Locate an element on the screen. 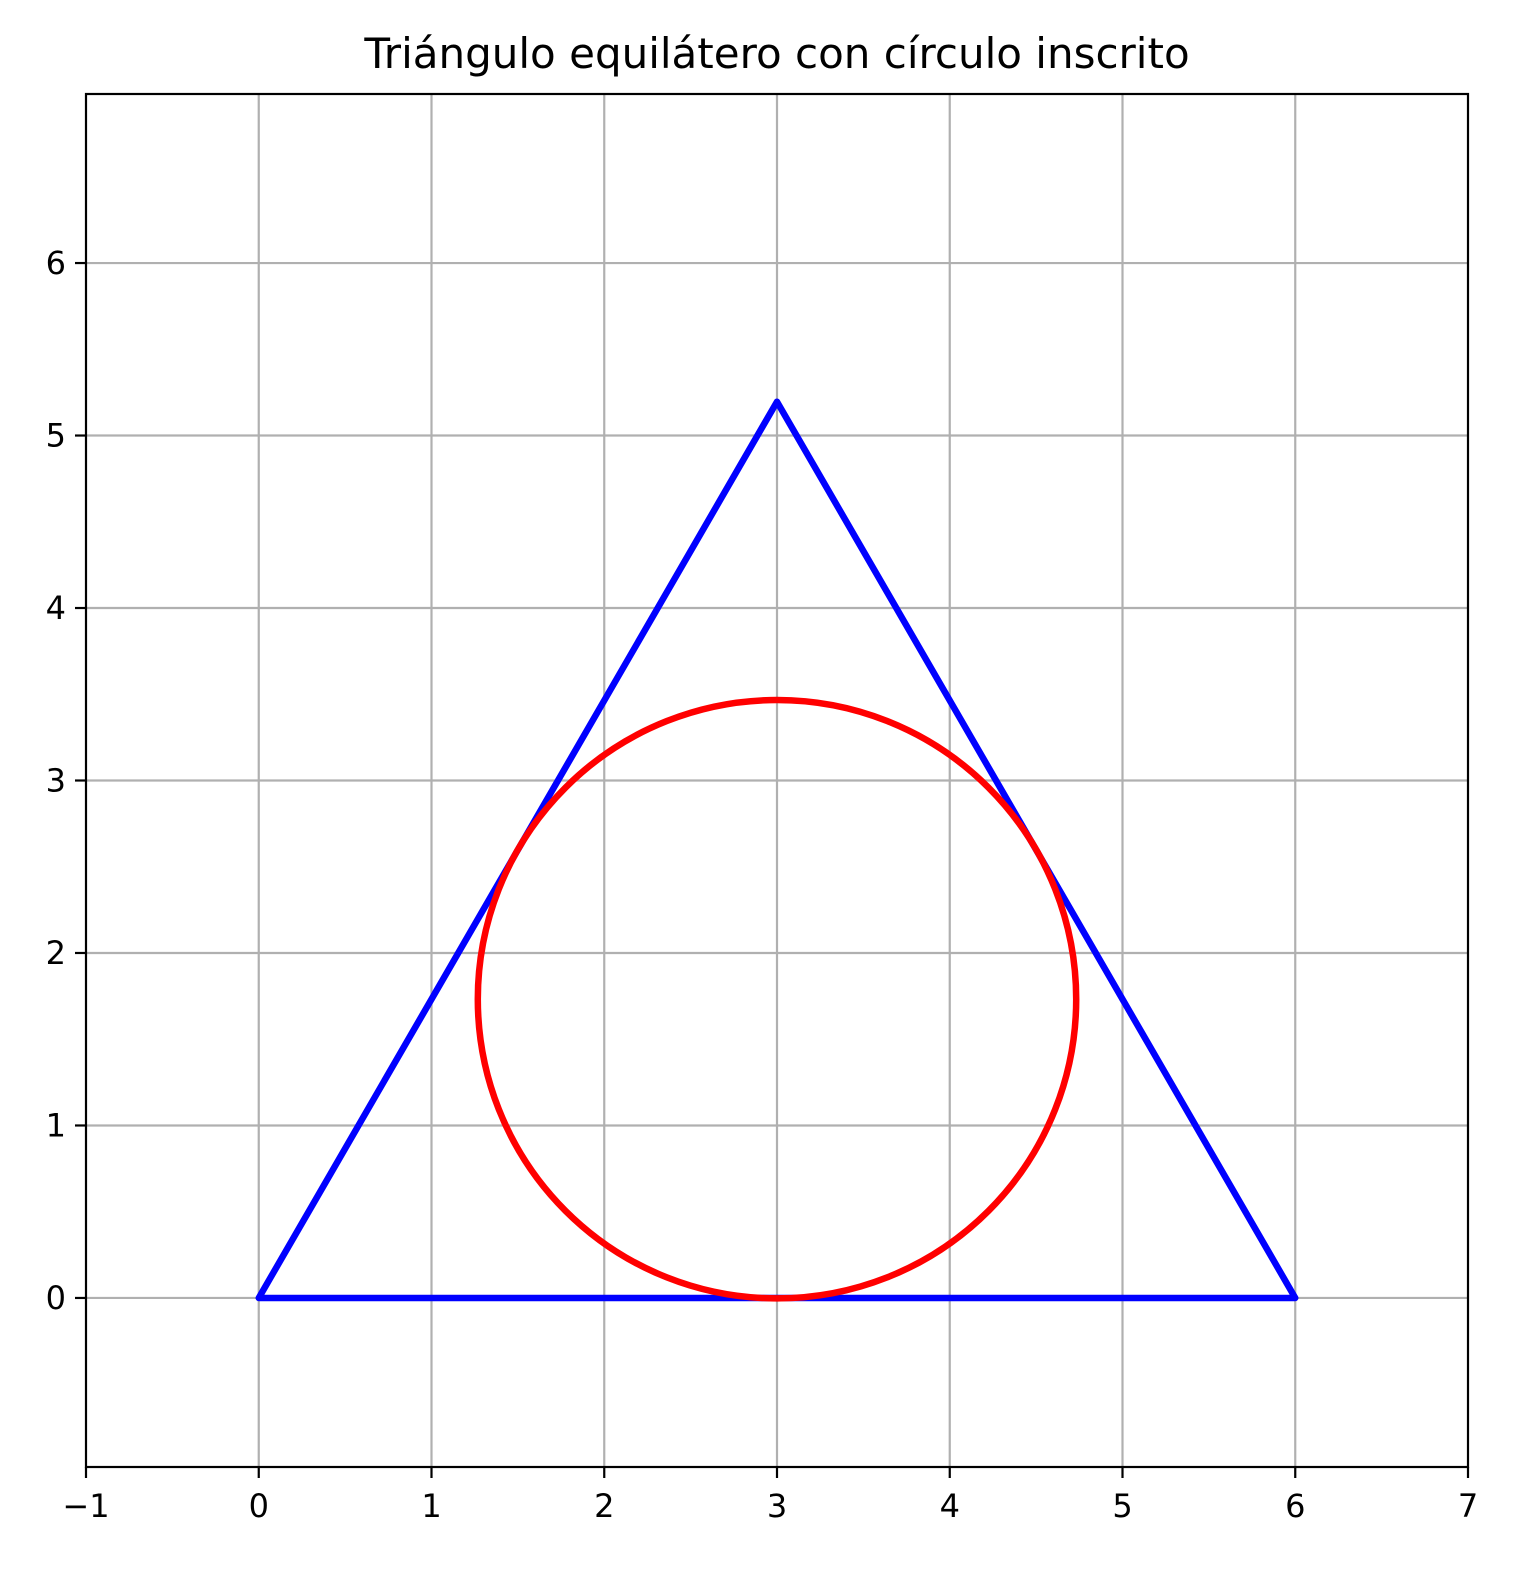  x-tick-label: 3 is located at coordinates (777, 1506).